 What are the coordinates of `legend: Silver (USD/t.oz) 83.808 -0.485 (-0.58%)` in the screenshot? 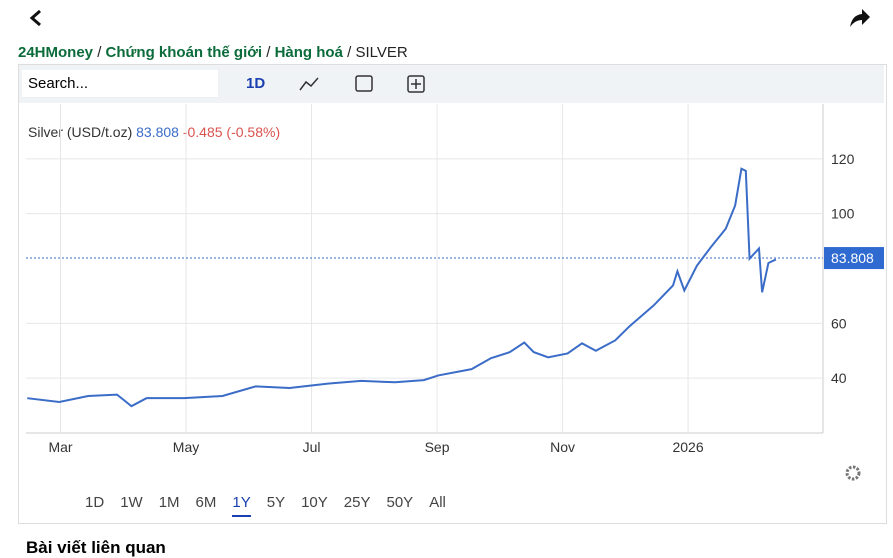 It's located at (154, 132).